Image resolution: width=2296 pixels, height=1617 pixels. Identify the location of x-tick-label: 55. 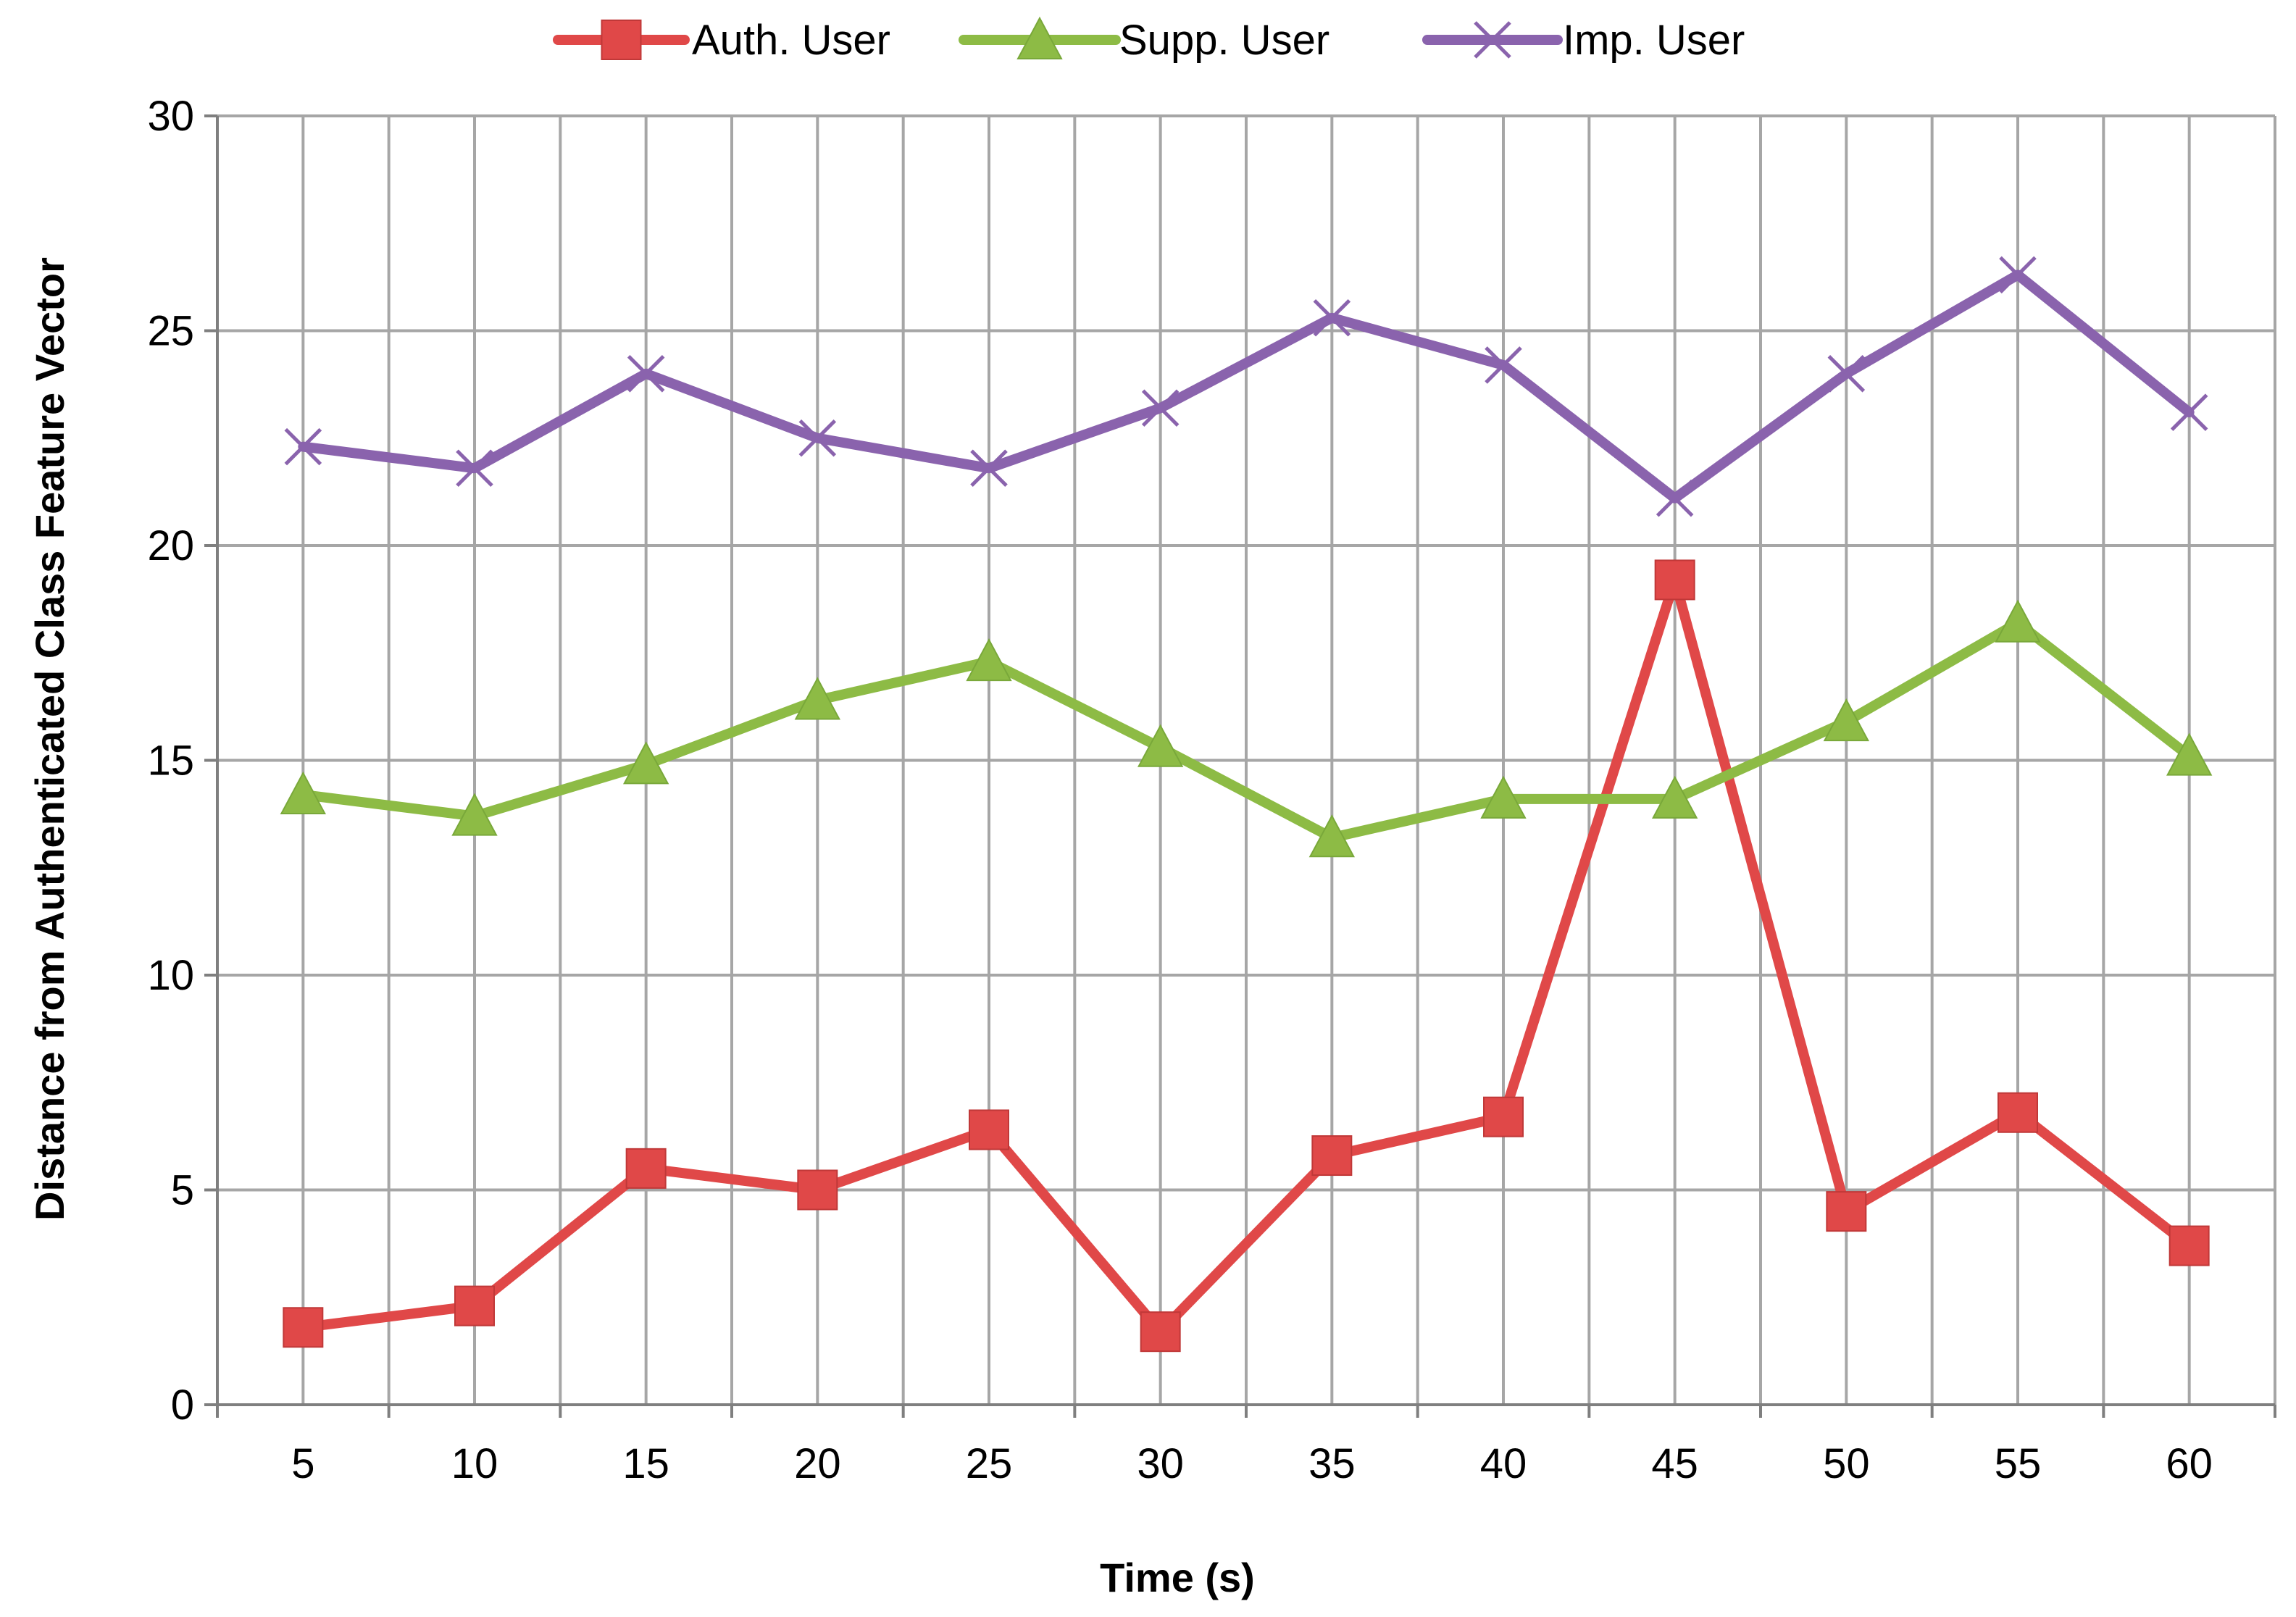
(2018, 1464).